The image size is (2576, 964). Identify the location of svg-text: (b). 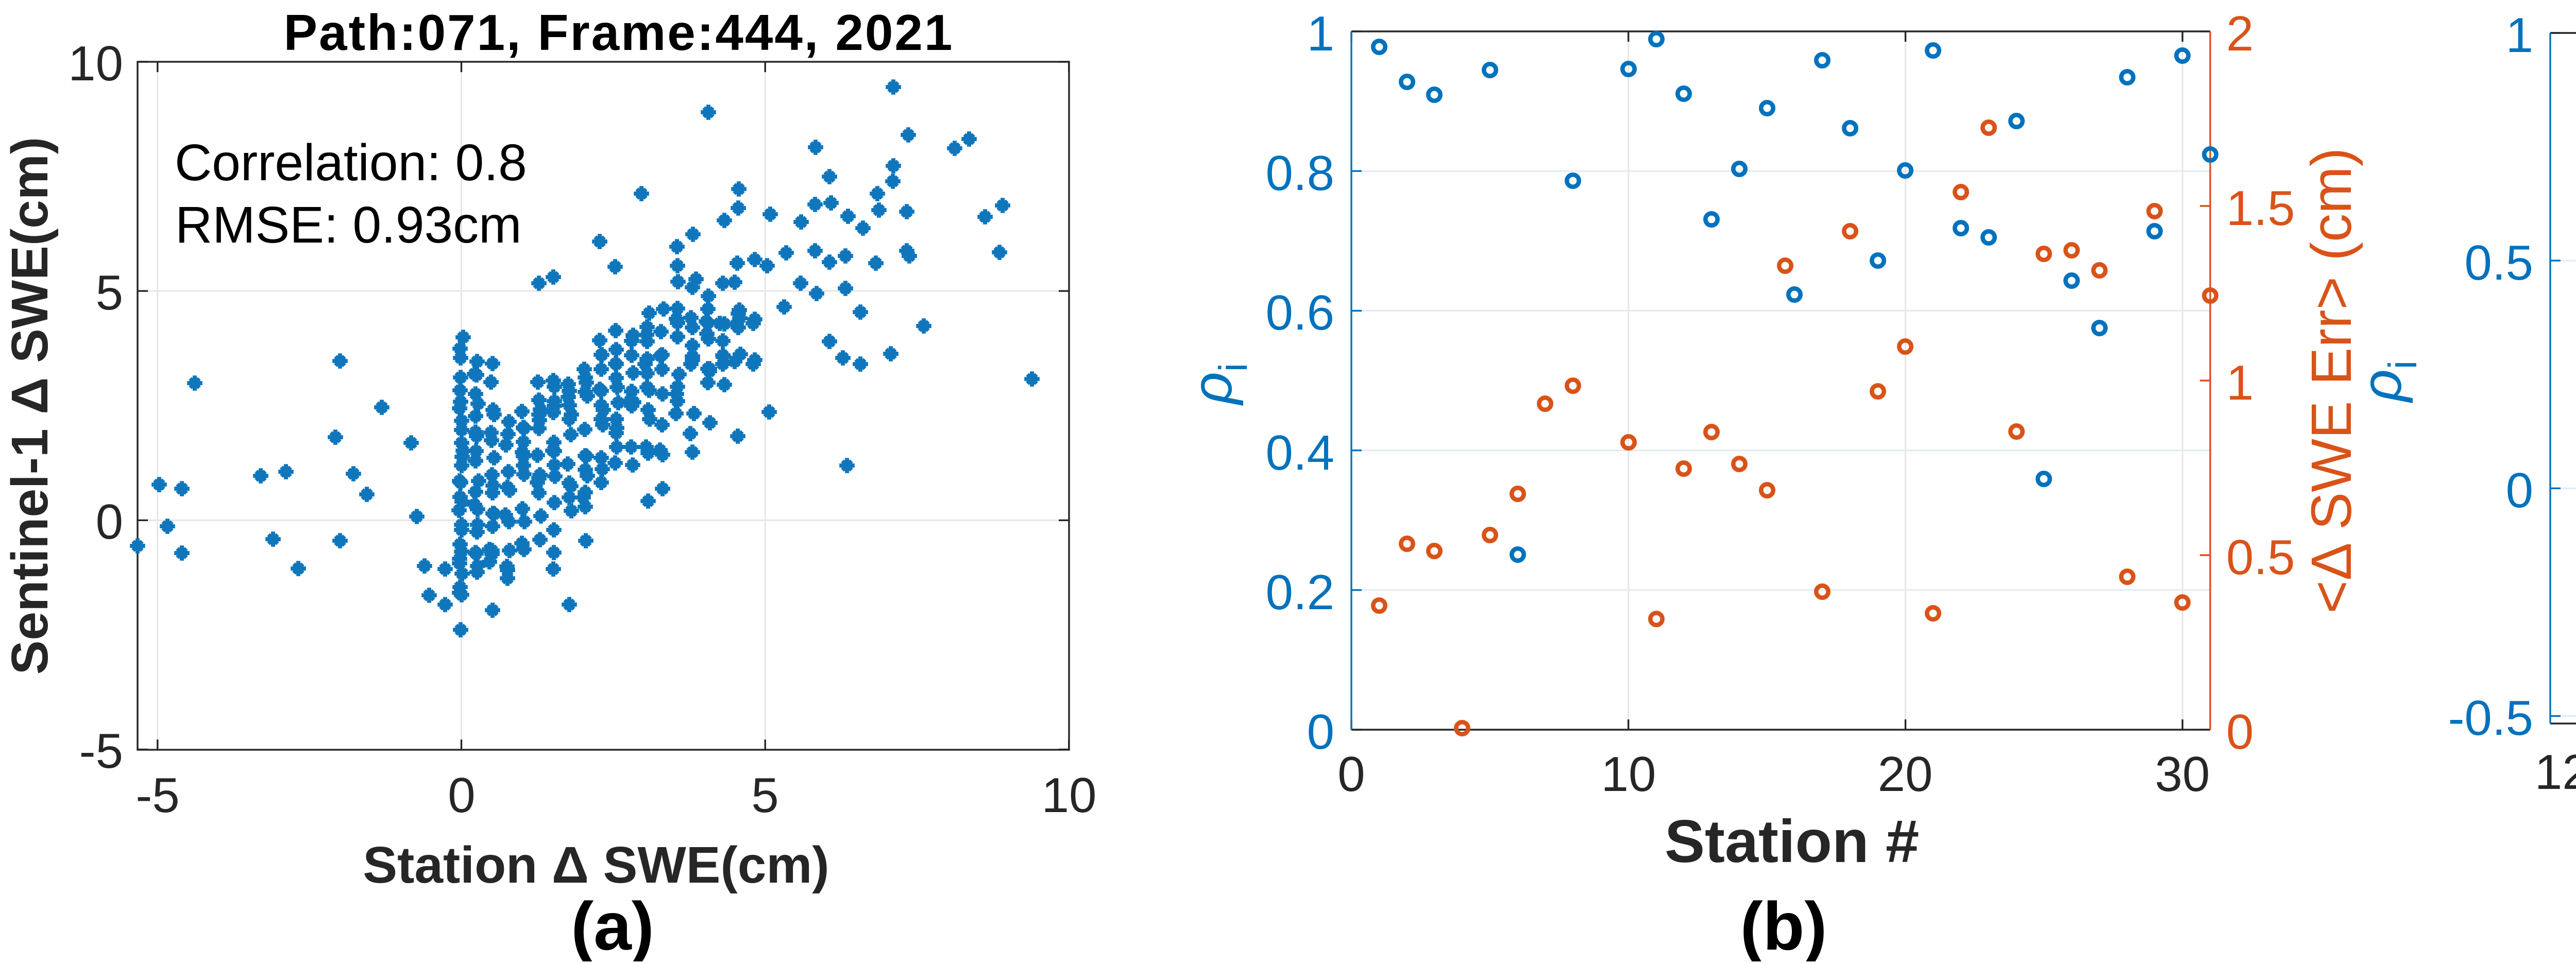
(1783, 924).